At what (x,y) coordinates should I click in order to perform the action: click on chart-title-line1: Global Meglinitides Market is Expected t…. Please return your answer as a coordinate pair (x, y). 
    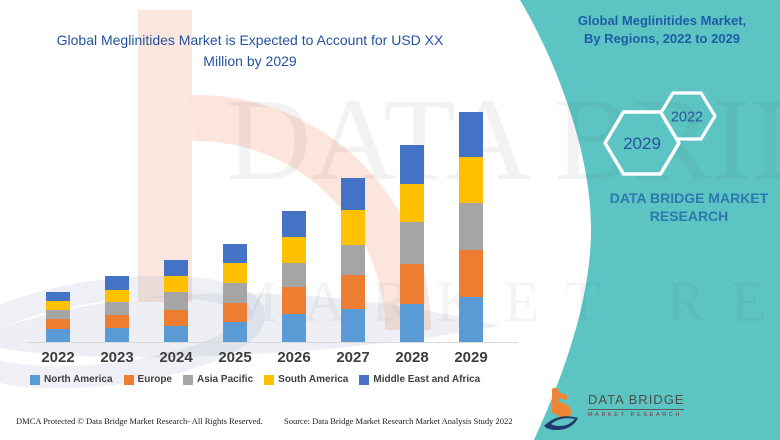
    Looking at the image, I should click on (250, 40).